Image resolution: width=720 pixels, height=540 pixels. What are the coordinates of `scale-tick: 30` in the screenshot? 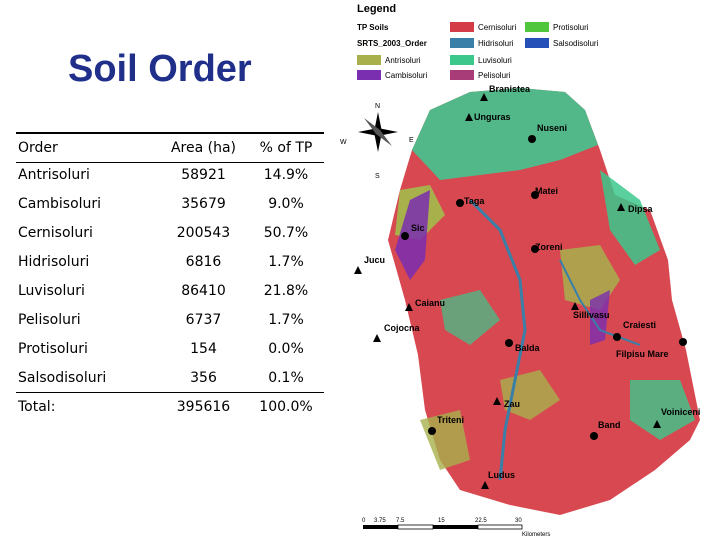 It's located at (518, 521).